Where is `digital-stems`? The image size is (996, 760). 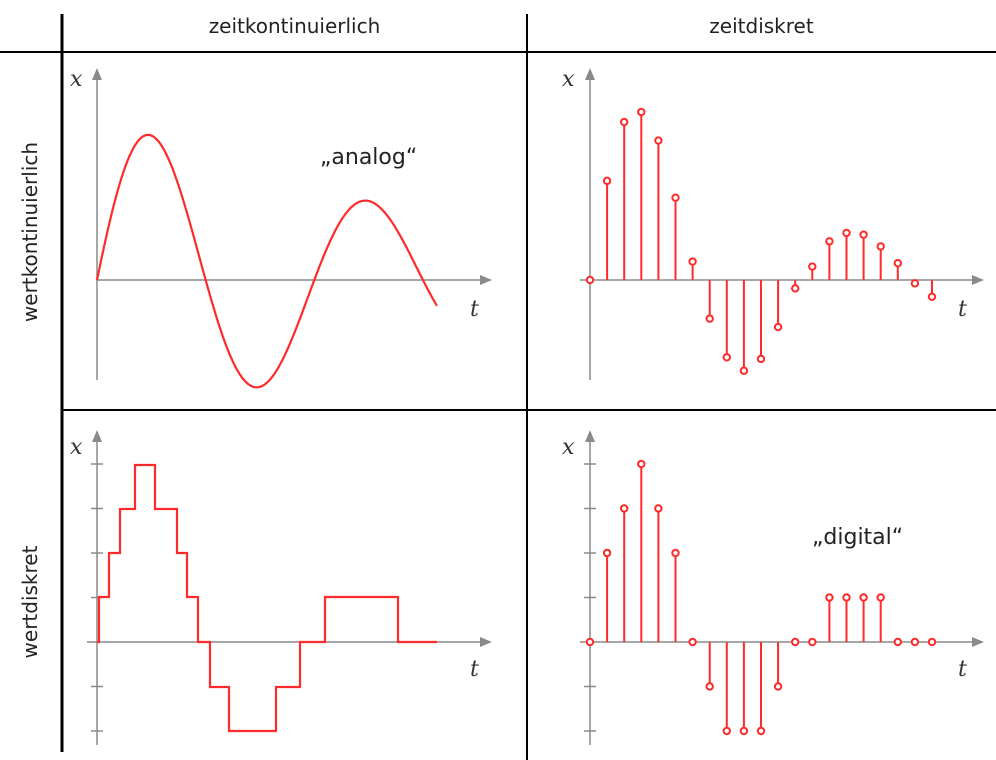
digital-stems is located at coordinates (761, 597).